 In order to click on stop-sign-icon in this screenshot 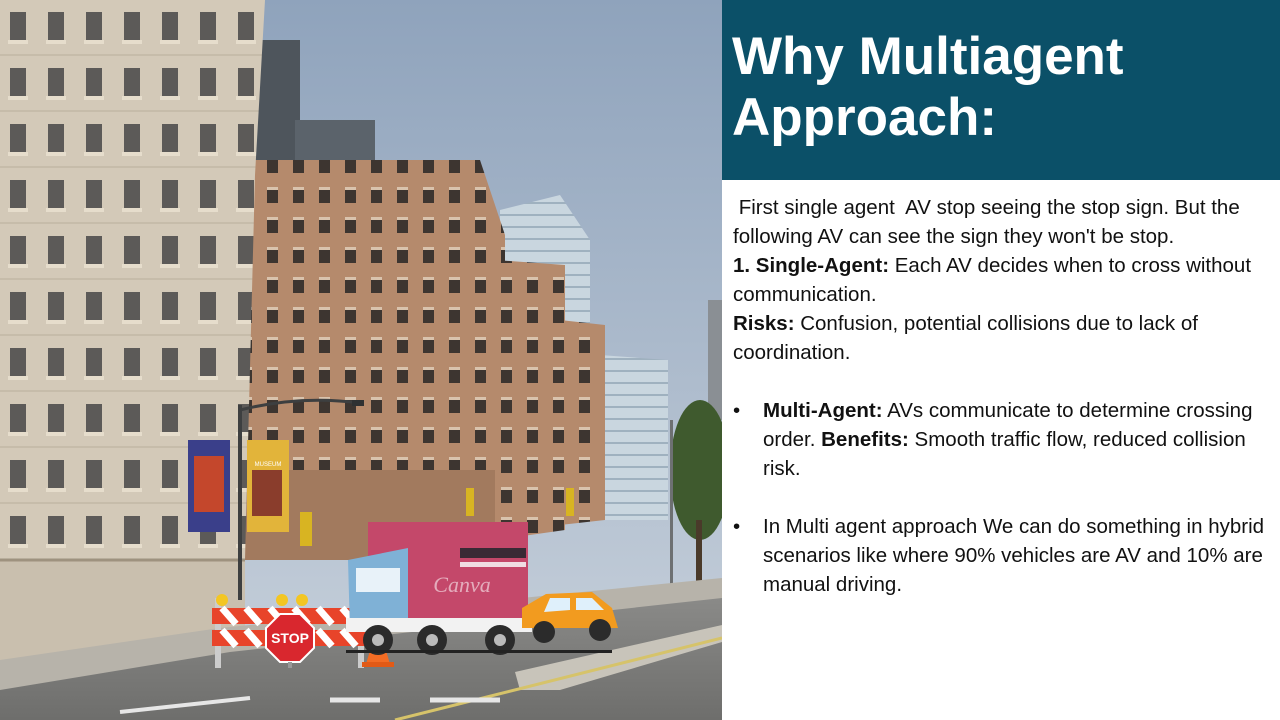, I will do `click(290, 638)`.